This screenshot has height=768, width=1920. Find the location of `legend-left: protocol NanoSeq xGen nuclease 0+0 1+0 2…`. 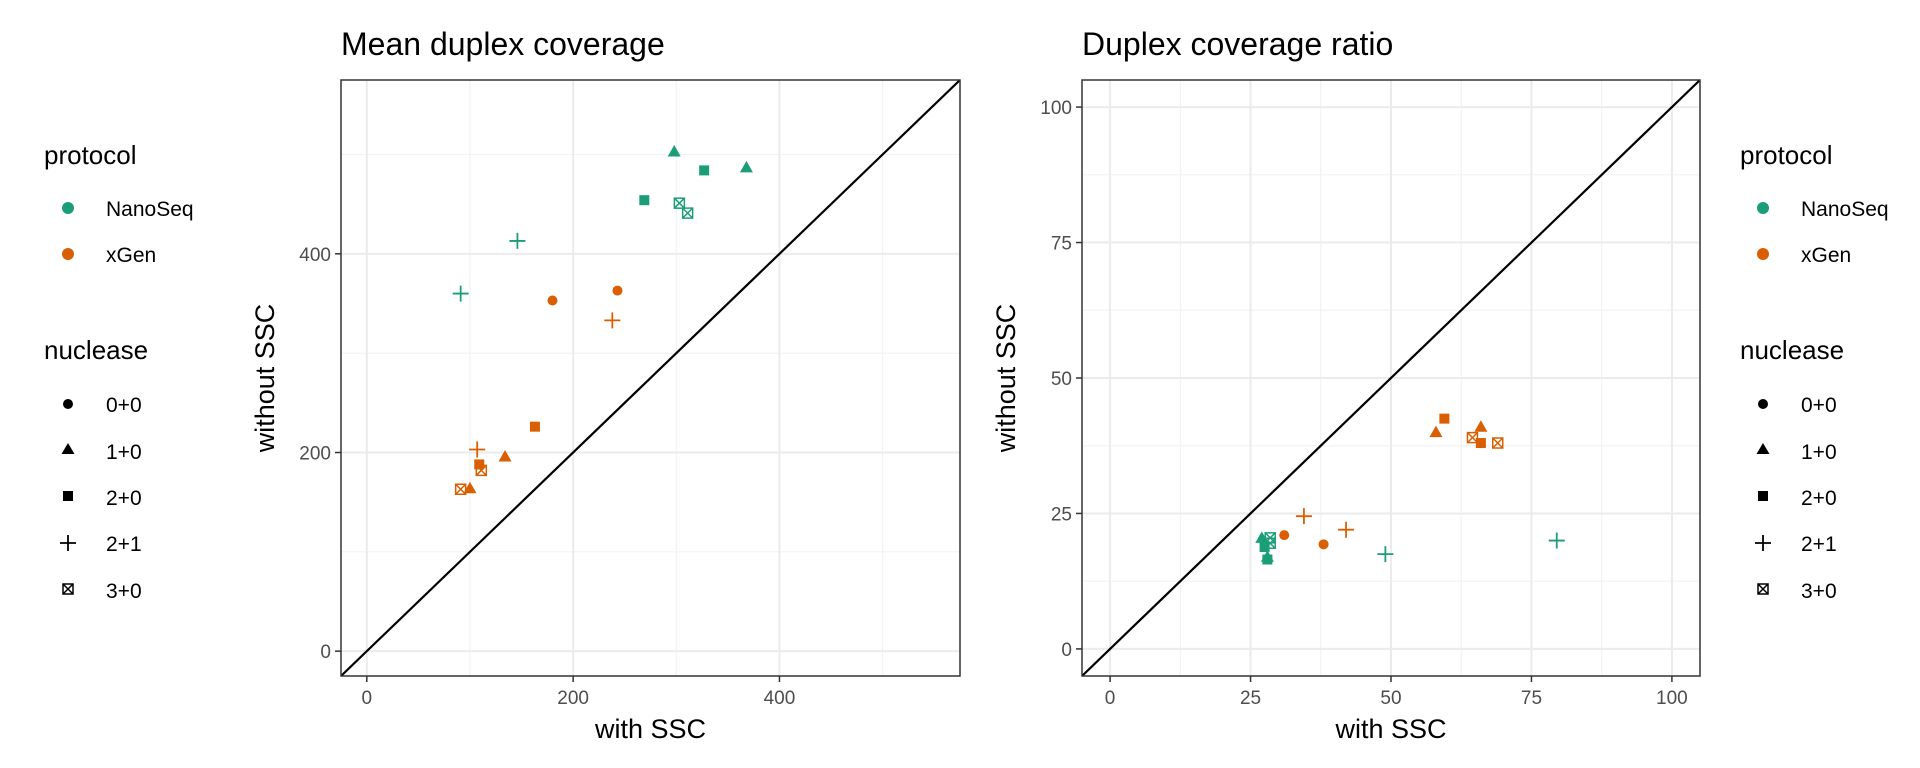

legend-left: protocol NanoSeq xGen nuclease 0+0 1+0 2… is located at coordinates (119, 371).